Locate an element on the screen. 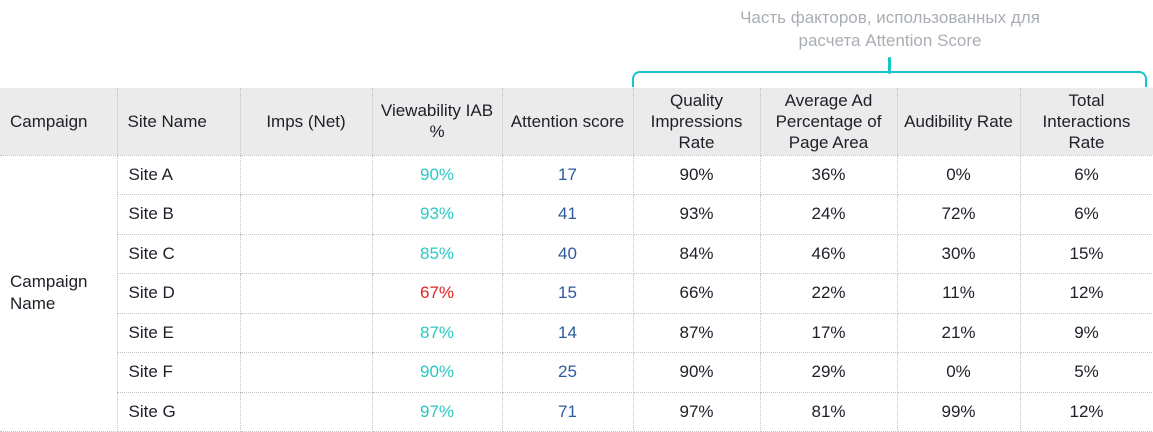 Image resolution: width=1153 pixels, height=432 pixels. campaign-name-cell: Campaign Name is located at coordinates (59, 293).